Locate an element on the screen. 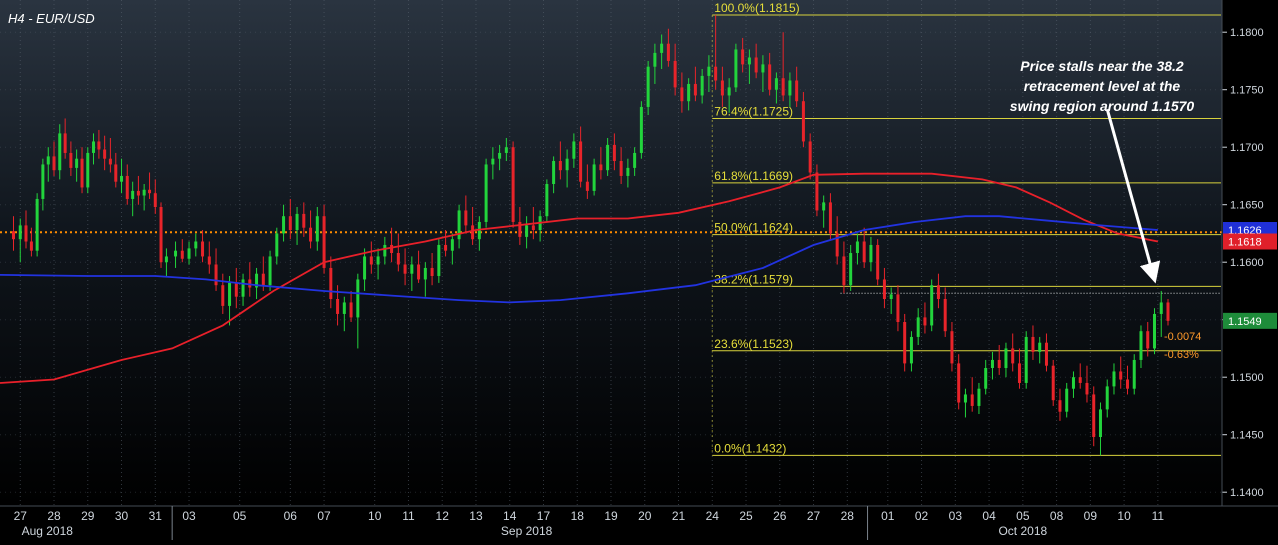  day-tick-label: 13 is located at coordinates (476, 516).